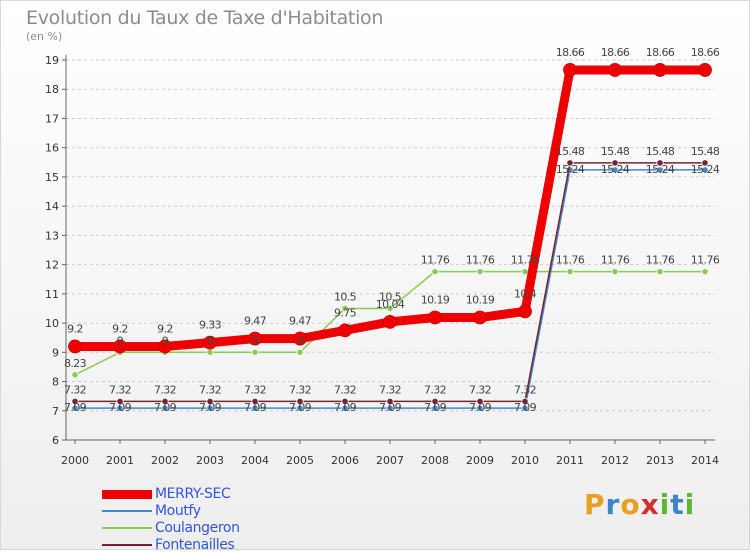  I want to click on x-tick-label: 2009, so click(480, 460).